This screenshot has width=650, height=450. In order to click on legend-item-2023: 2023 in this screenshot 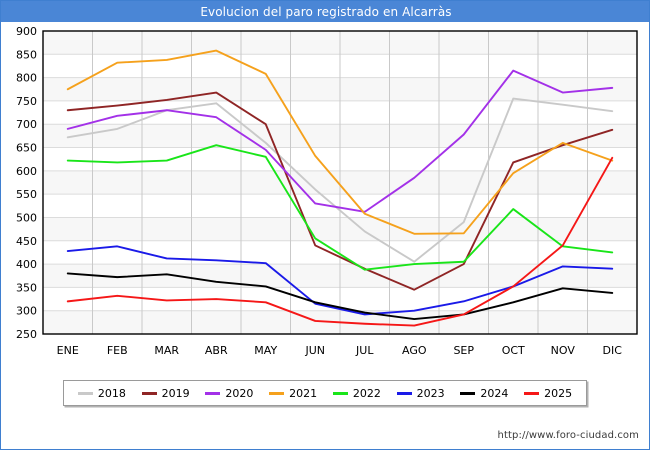, I will do `click(420, 393)`.